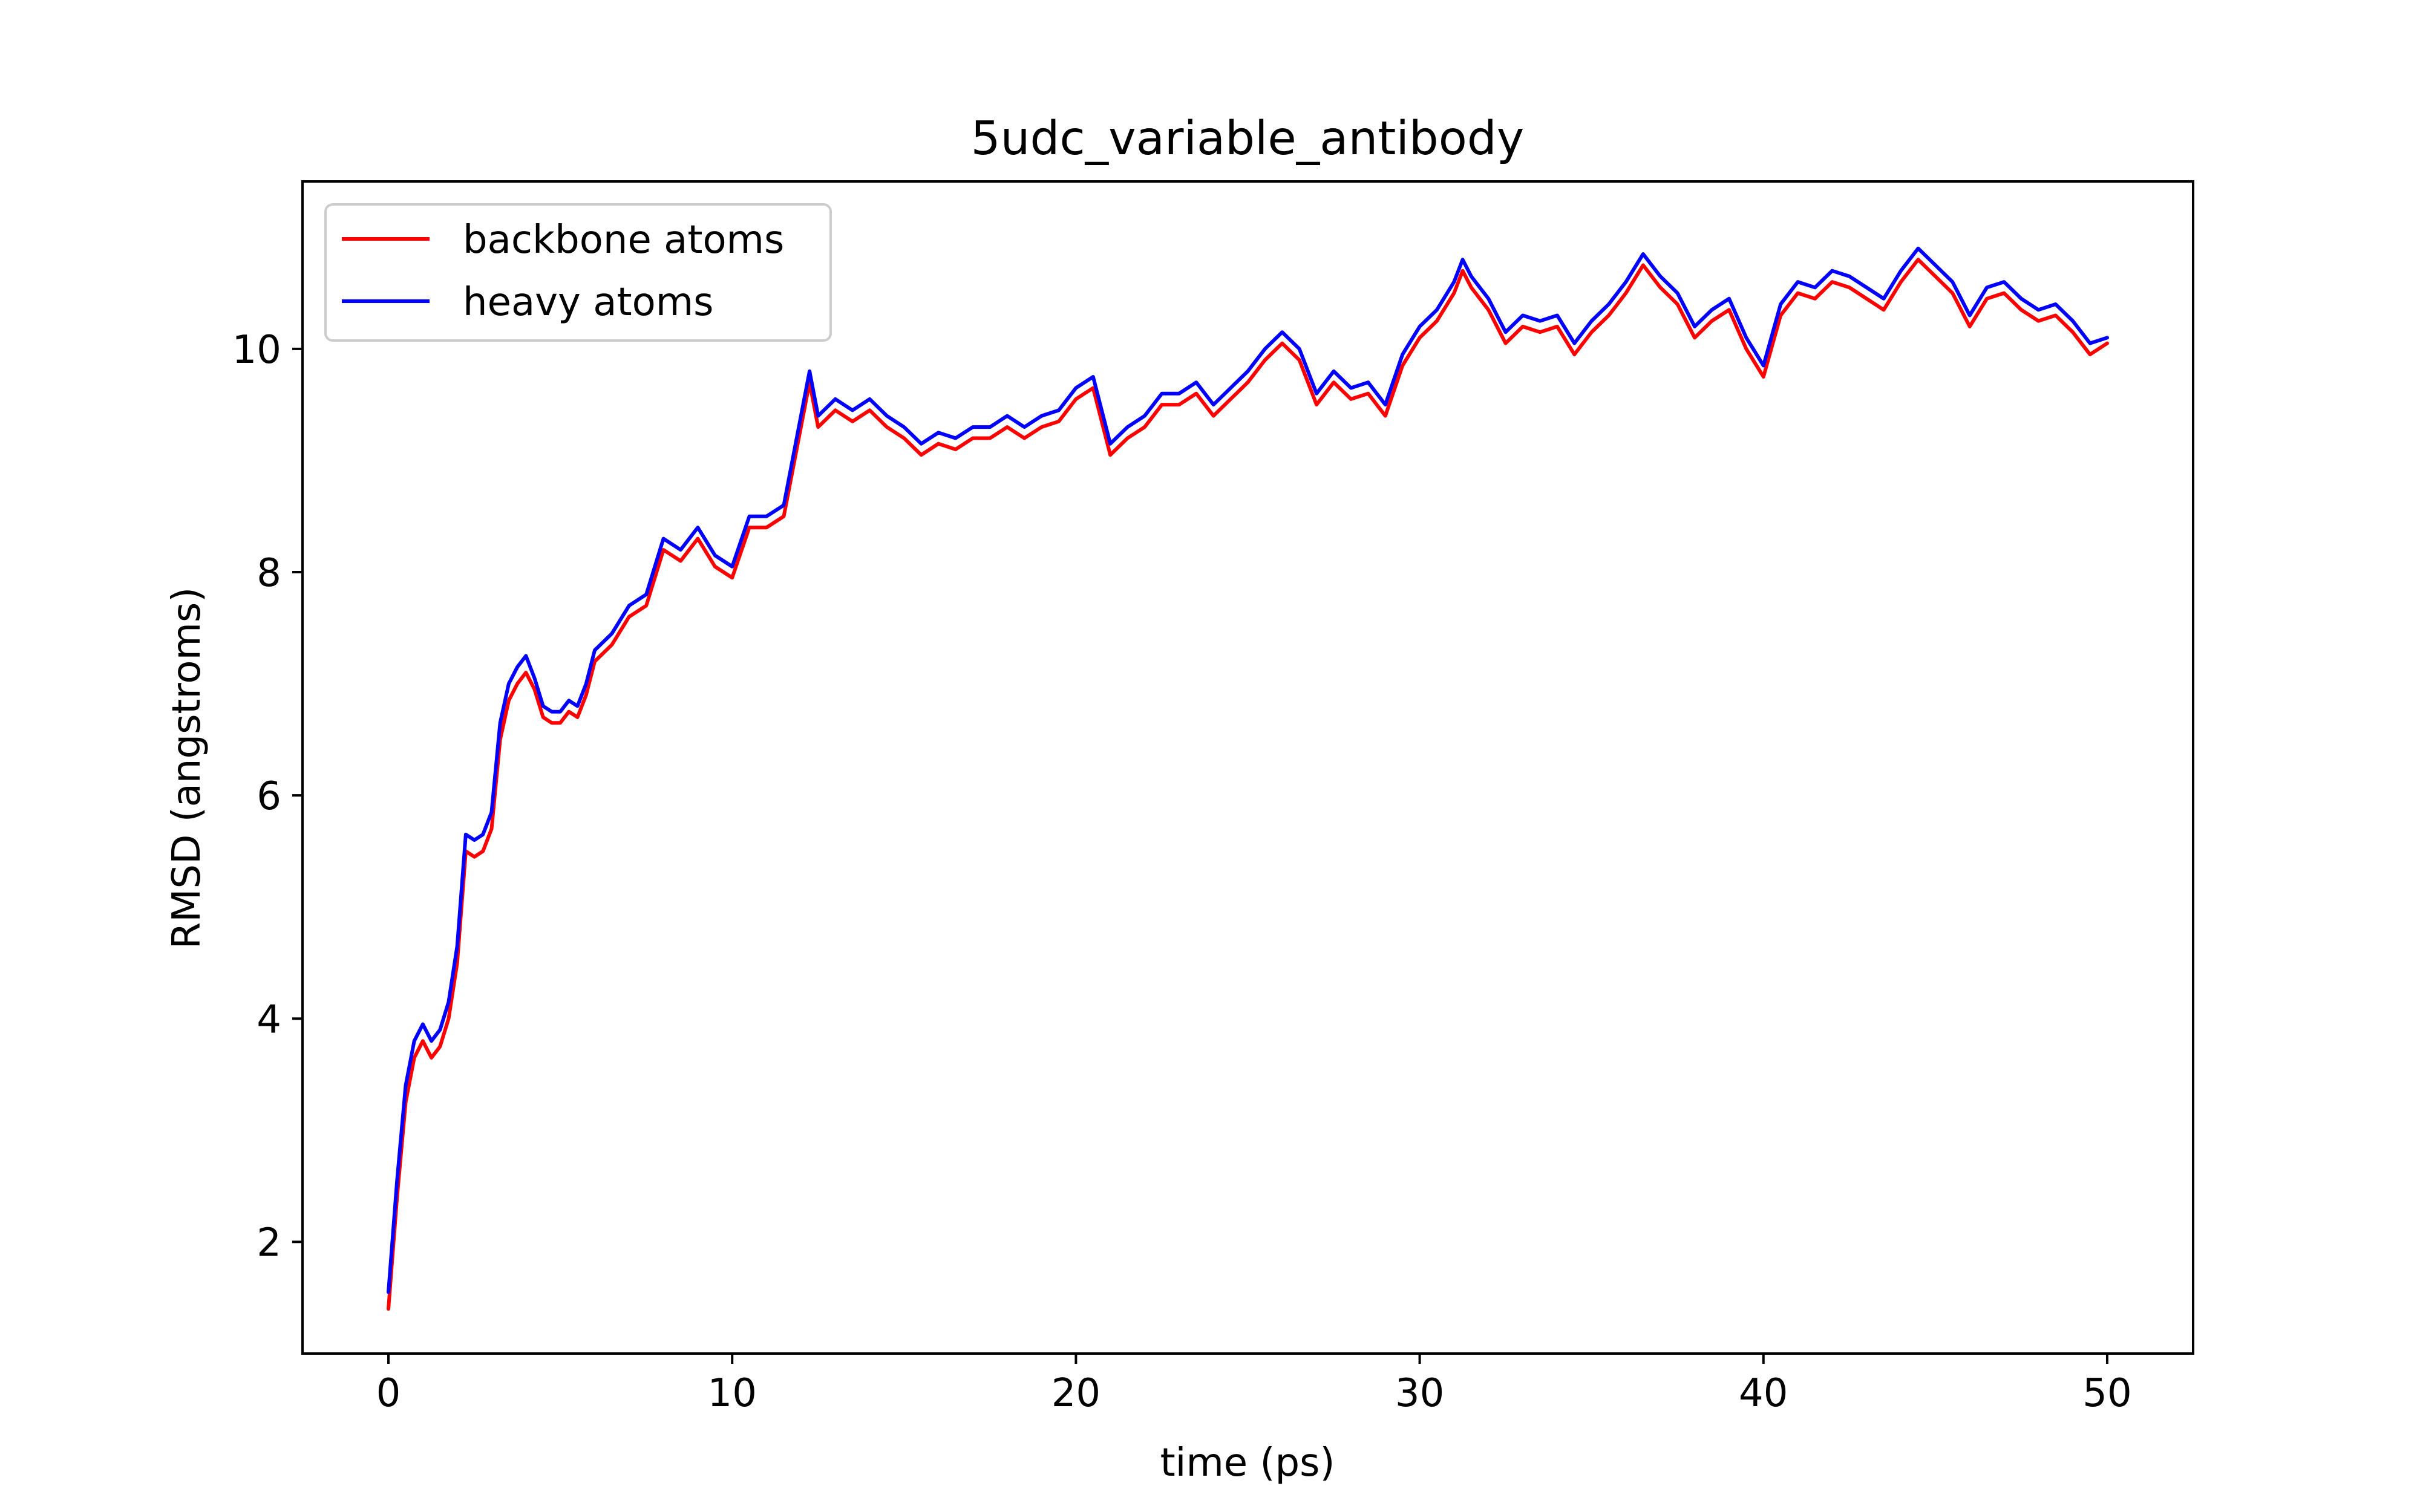 The height and width of the screenshot is (1512, 2420). What do you see at coordinates (1248, 139) in the screenshot?
I see `chart-title: 5udc_variable_antibody` at bounding box center [1248, 139].